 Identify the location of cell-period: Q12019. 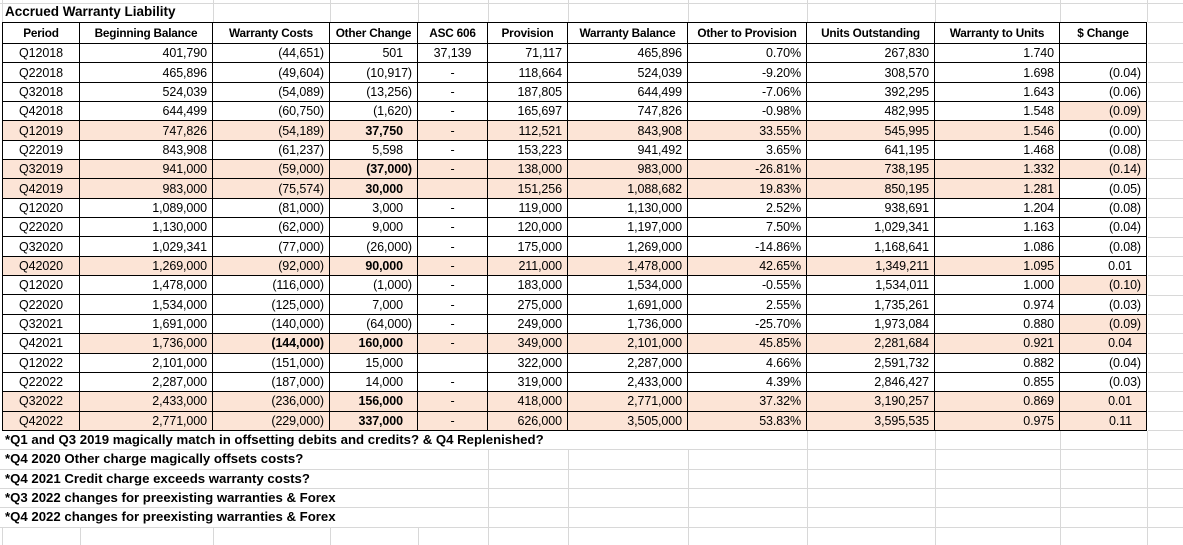
(41, 130).